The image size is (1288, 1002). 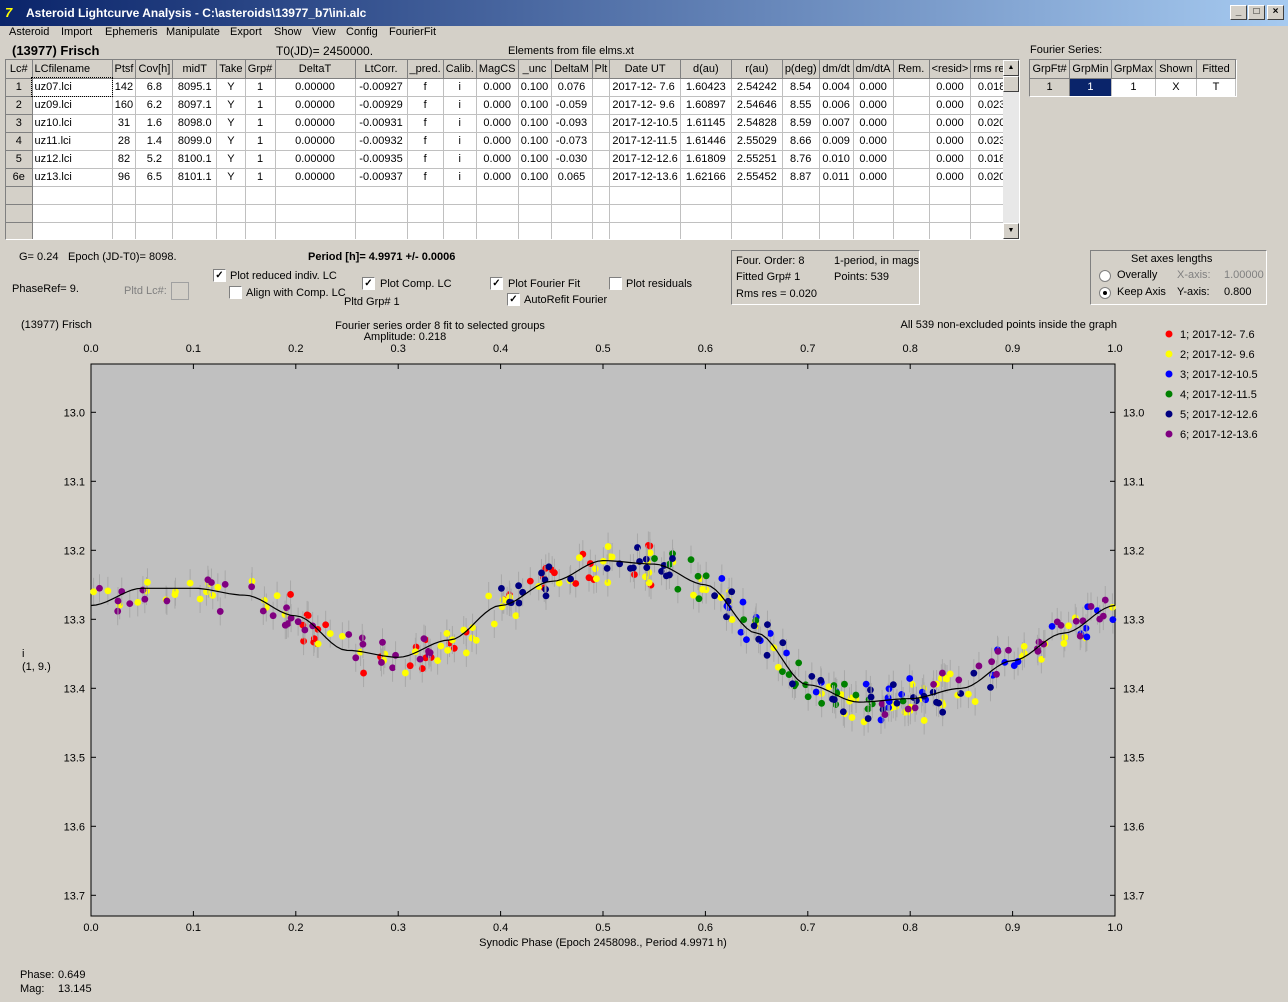 What do you see at coordinates (801, 123) in the screenshot?
I see `table-cell: 8.59` at bounding box center [801, 123].